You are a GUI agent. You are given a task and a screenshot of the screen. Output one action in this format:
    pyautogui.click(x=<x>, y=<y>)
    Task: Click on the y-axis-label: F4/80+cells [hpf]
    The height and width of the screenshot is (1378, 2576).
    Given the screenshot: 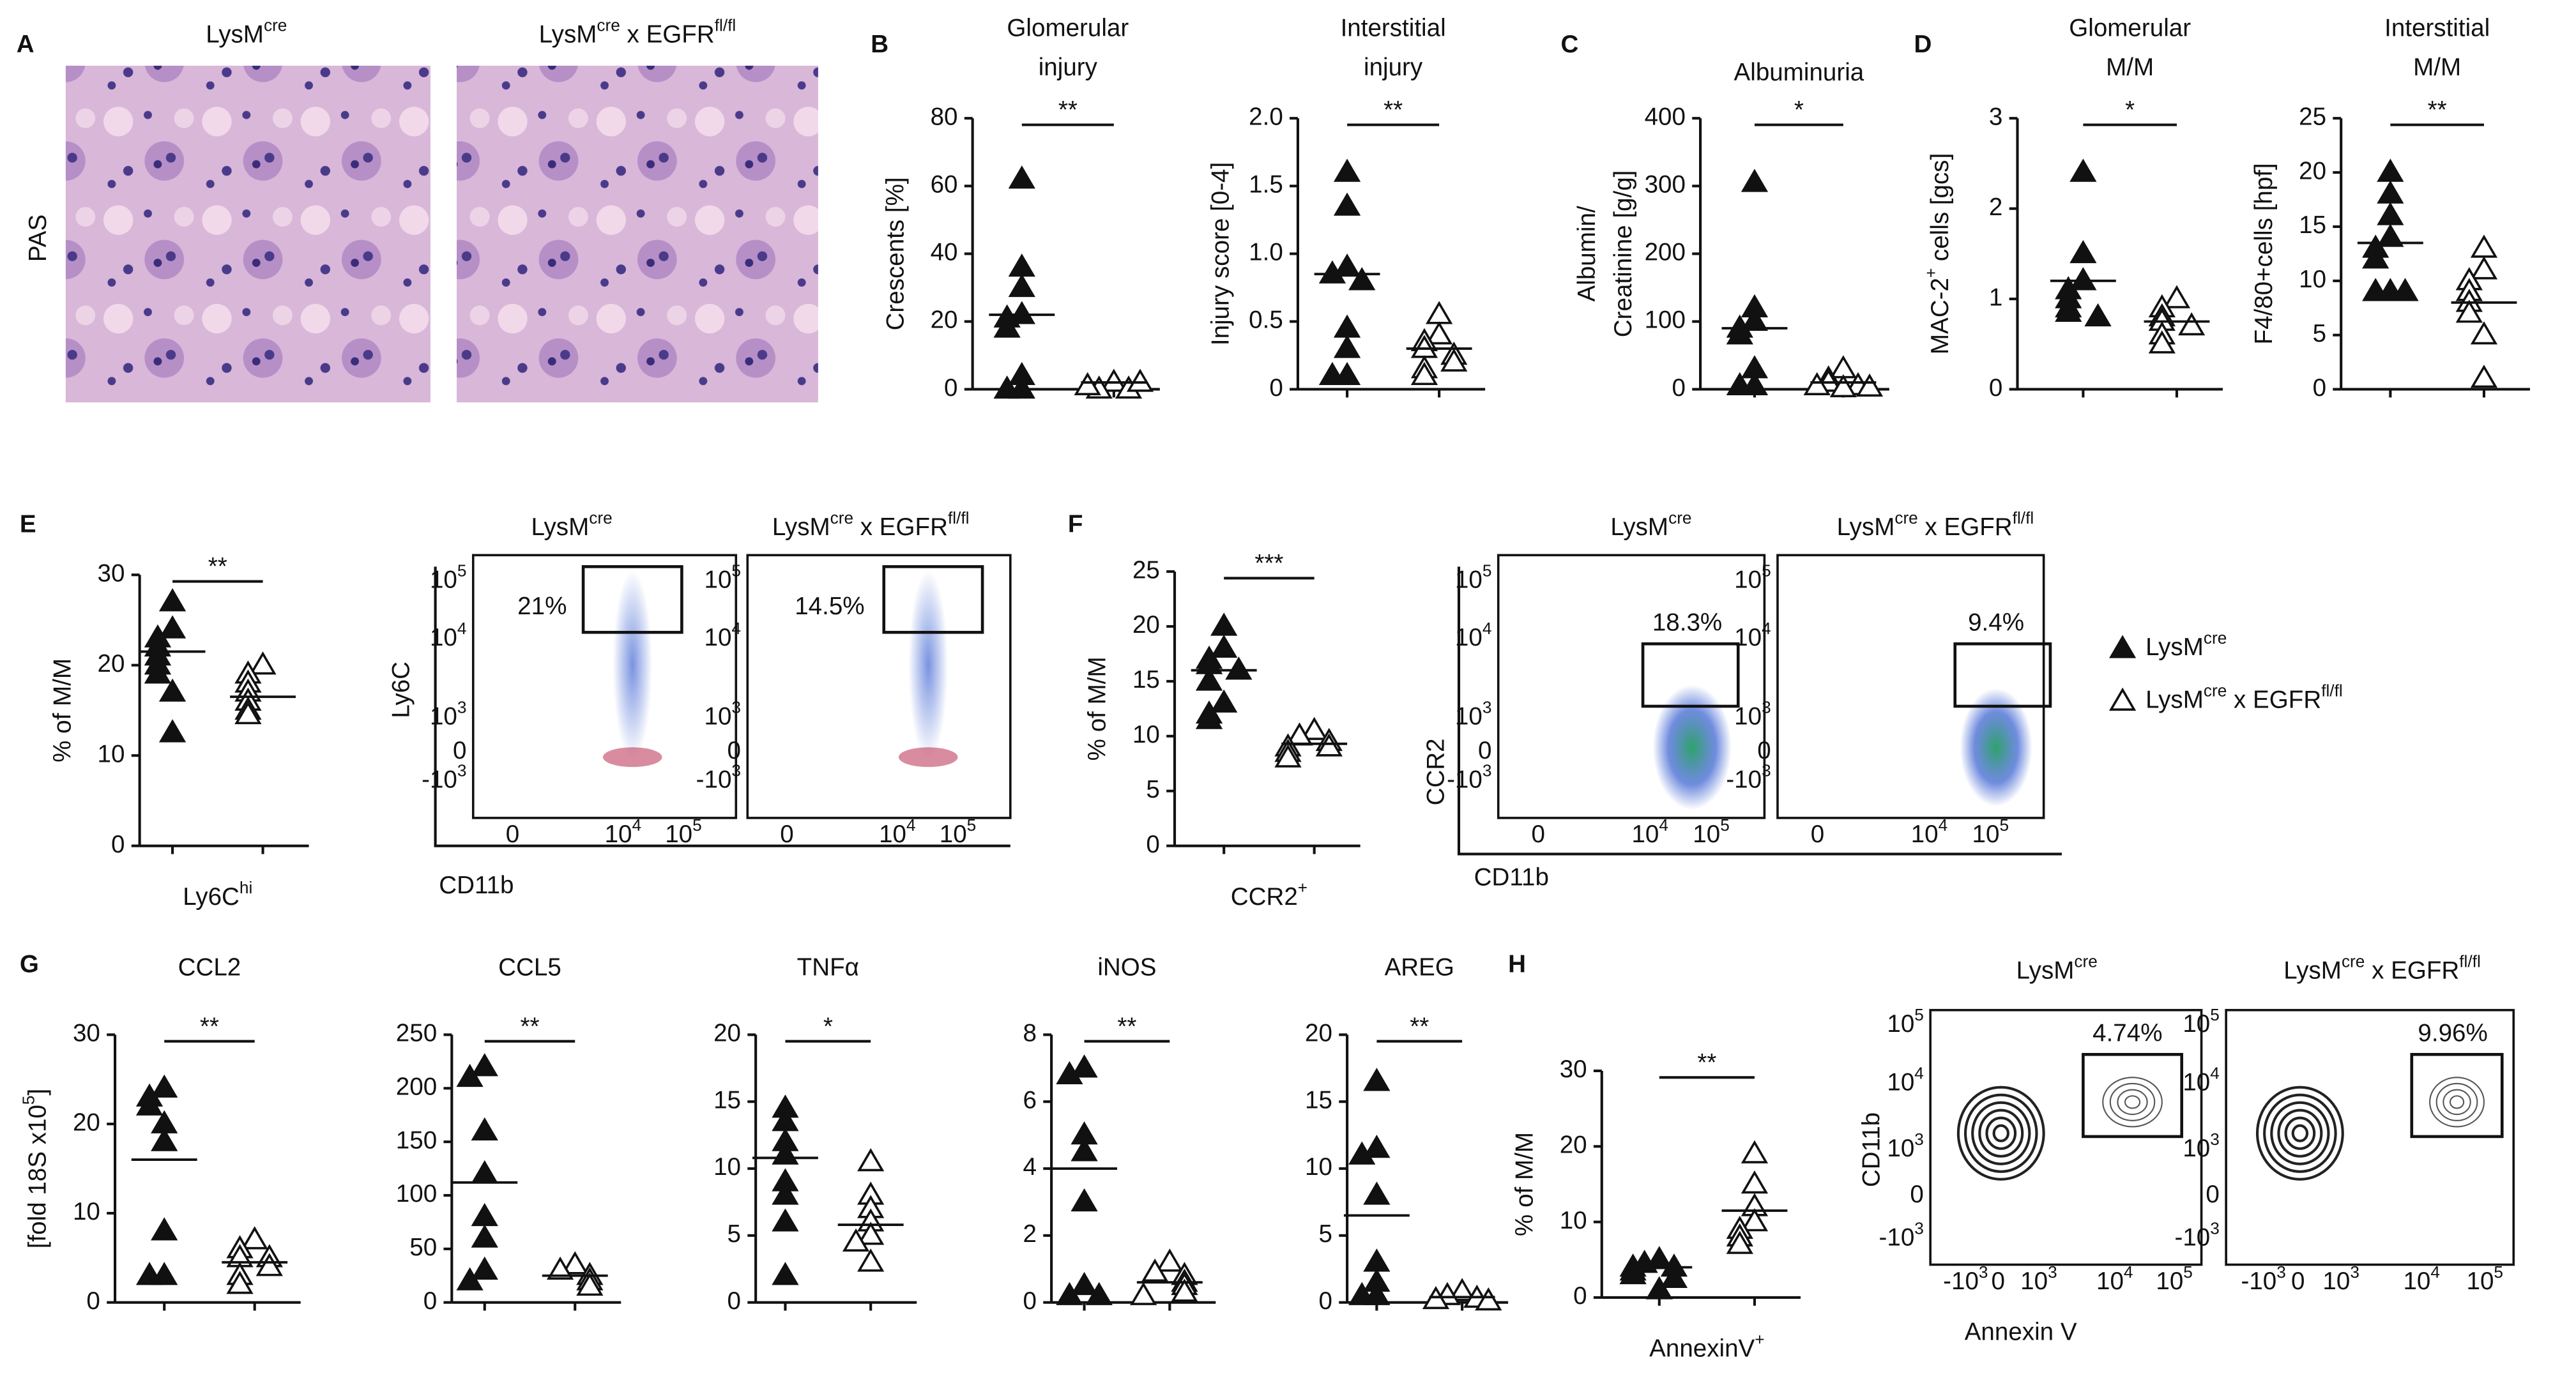 What is the action you would take?
    pyautogui.click(x=2264, y=253)
    